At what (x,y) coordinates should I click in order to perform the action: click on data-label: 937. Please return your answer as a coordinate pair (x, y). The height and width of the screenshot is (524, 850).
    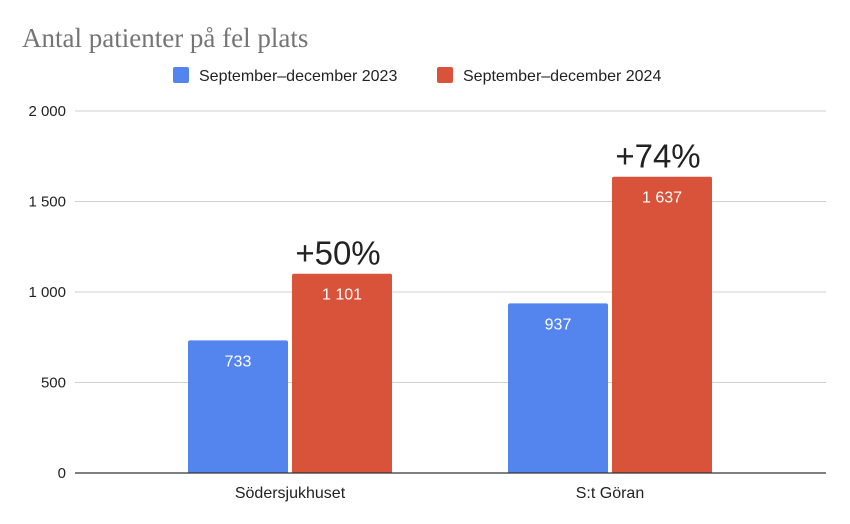
    Looking at the image, I should click on (558, 324).